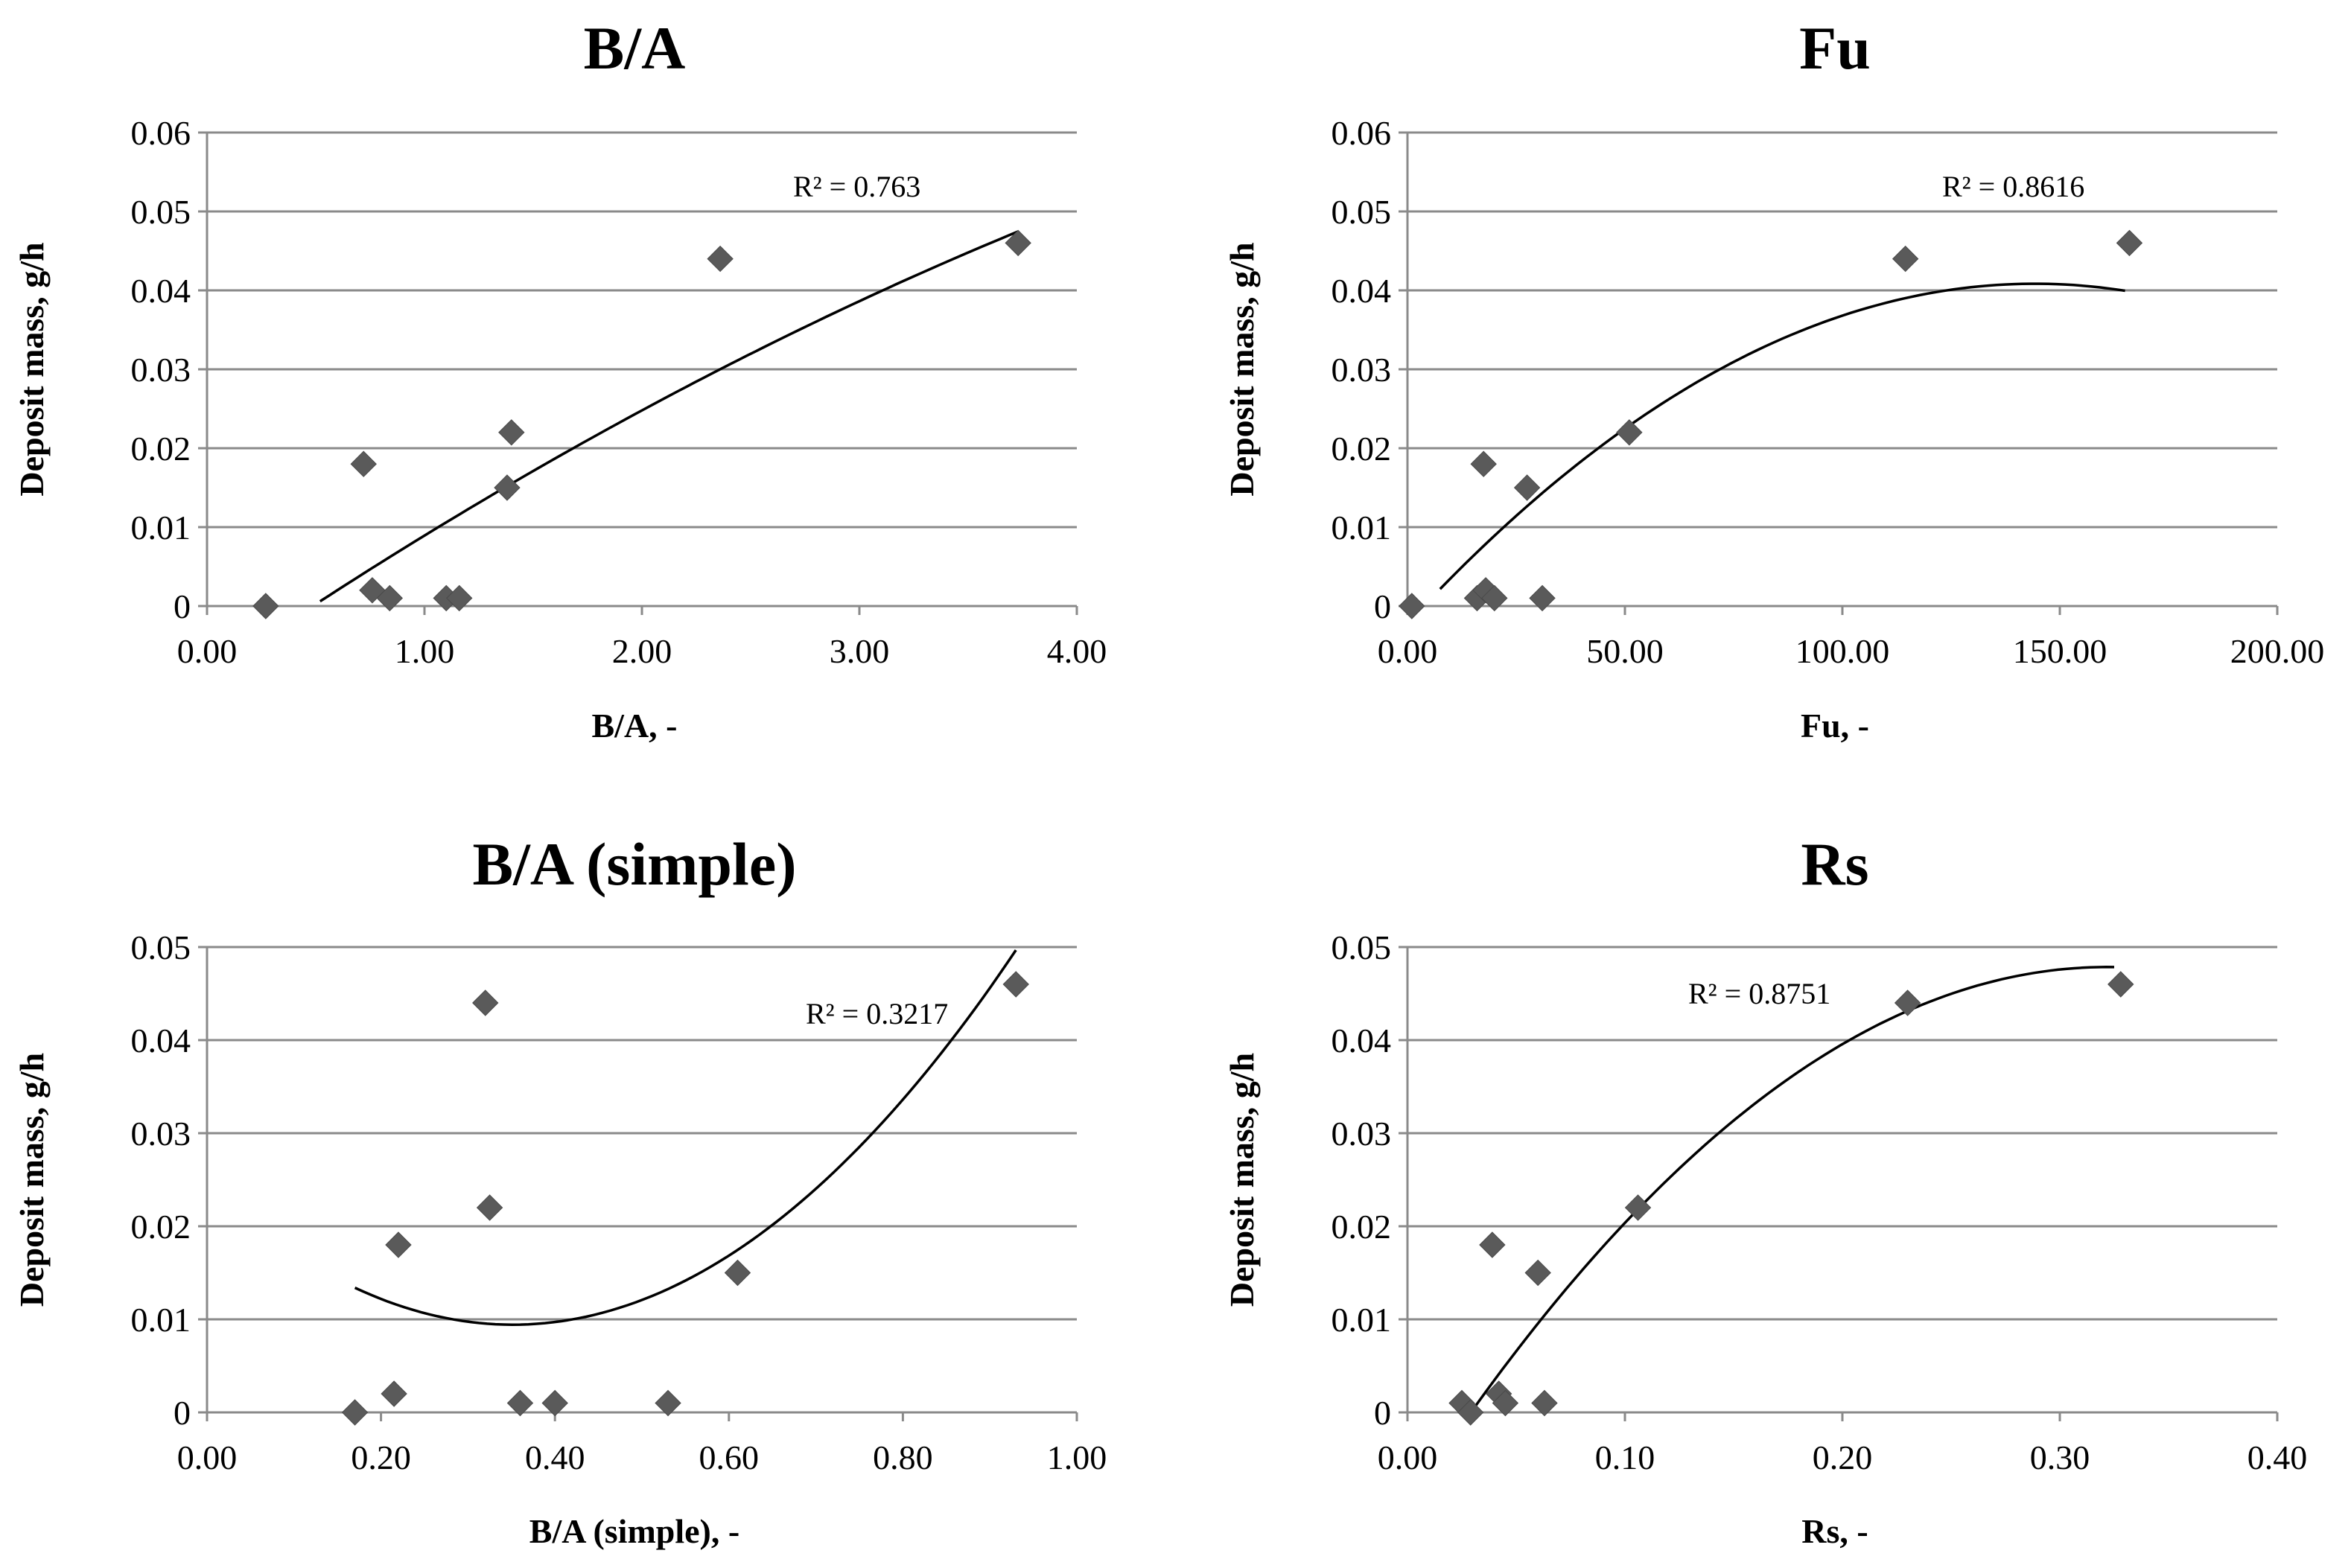 Image resolution: width=2351 pixels, height=1568 pixels. I want to click on x-axis-title: B/A (simple), -, so click(634, 1531).